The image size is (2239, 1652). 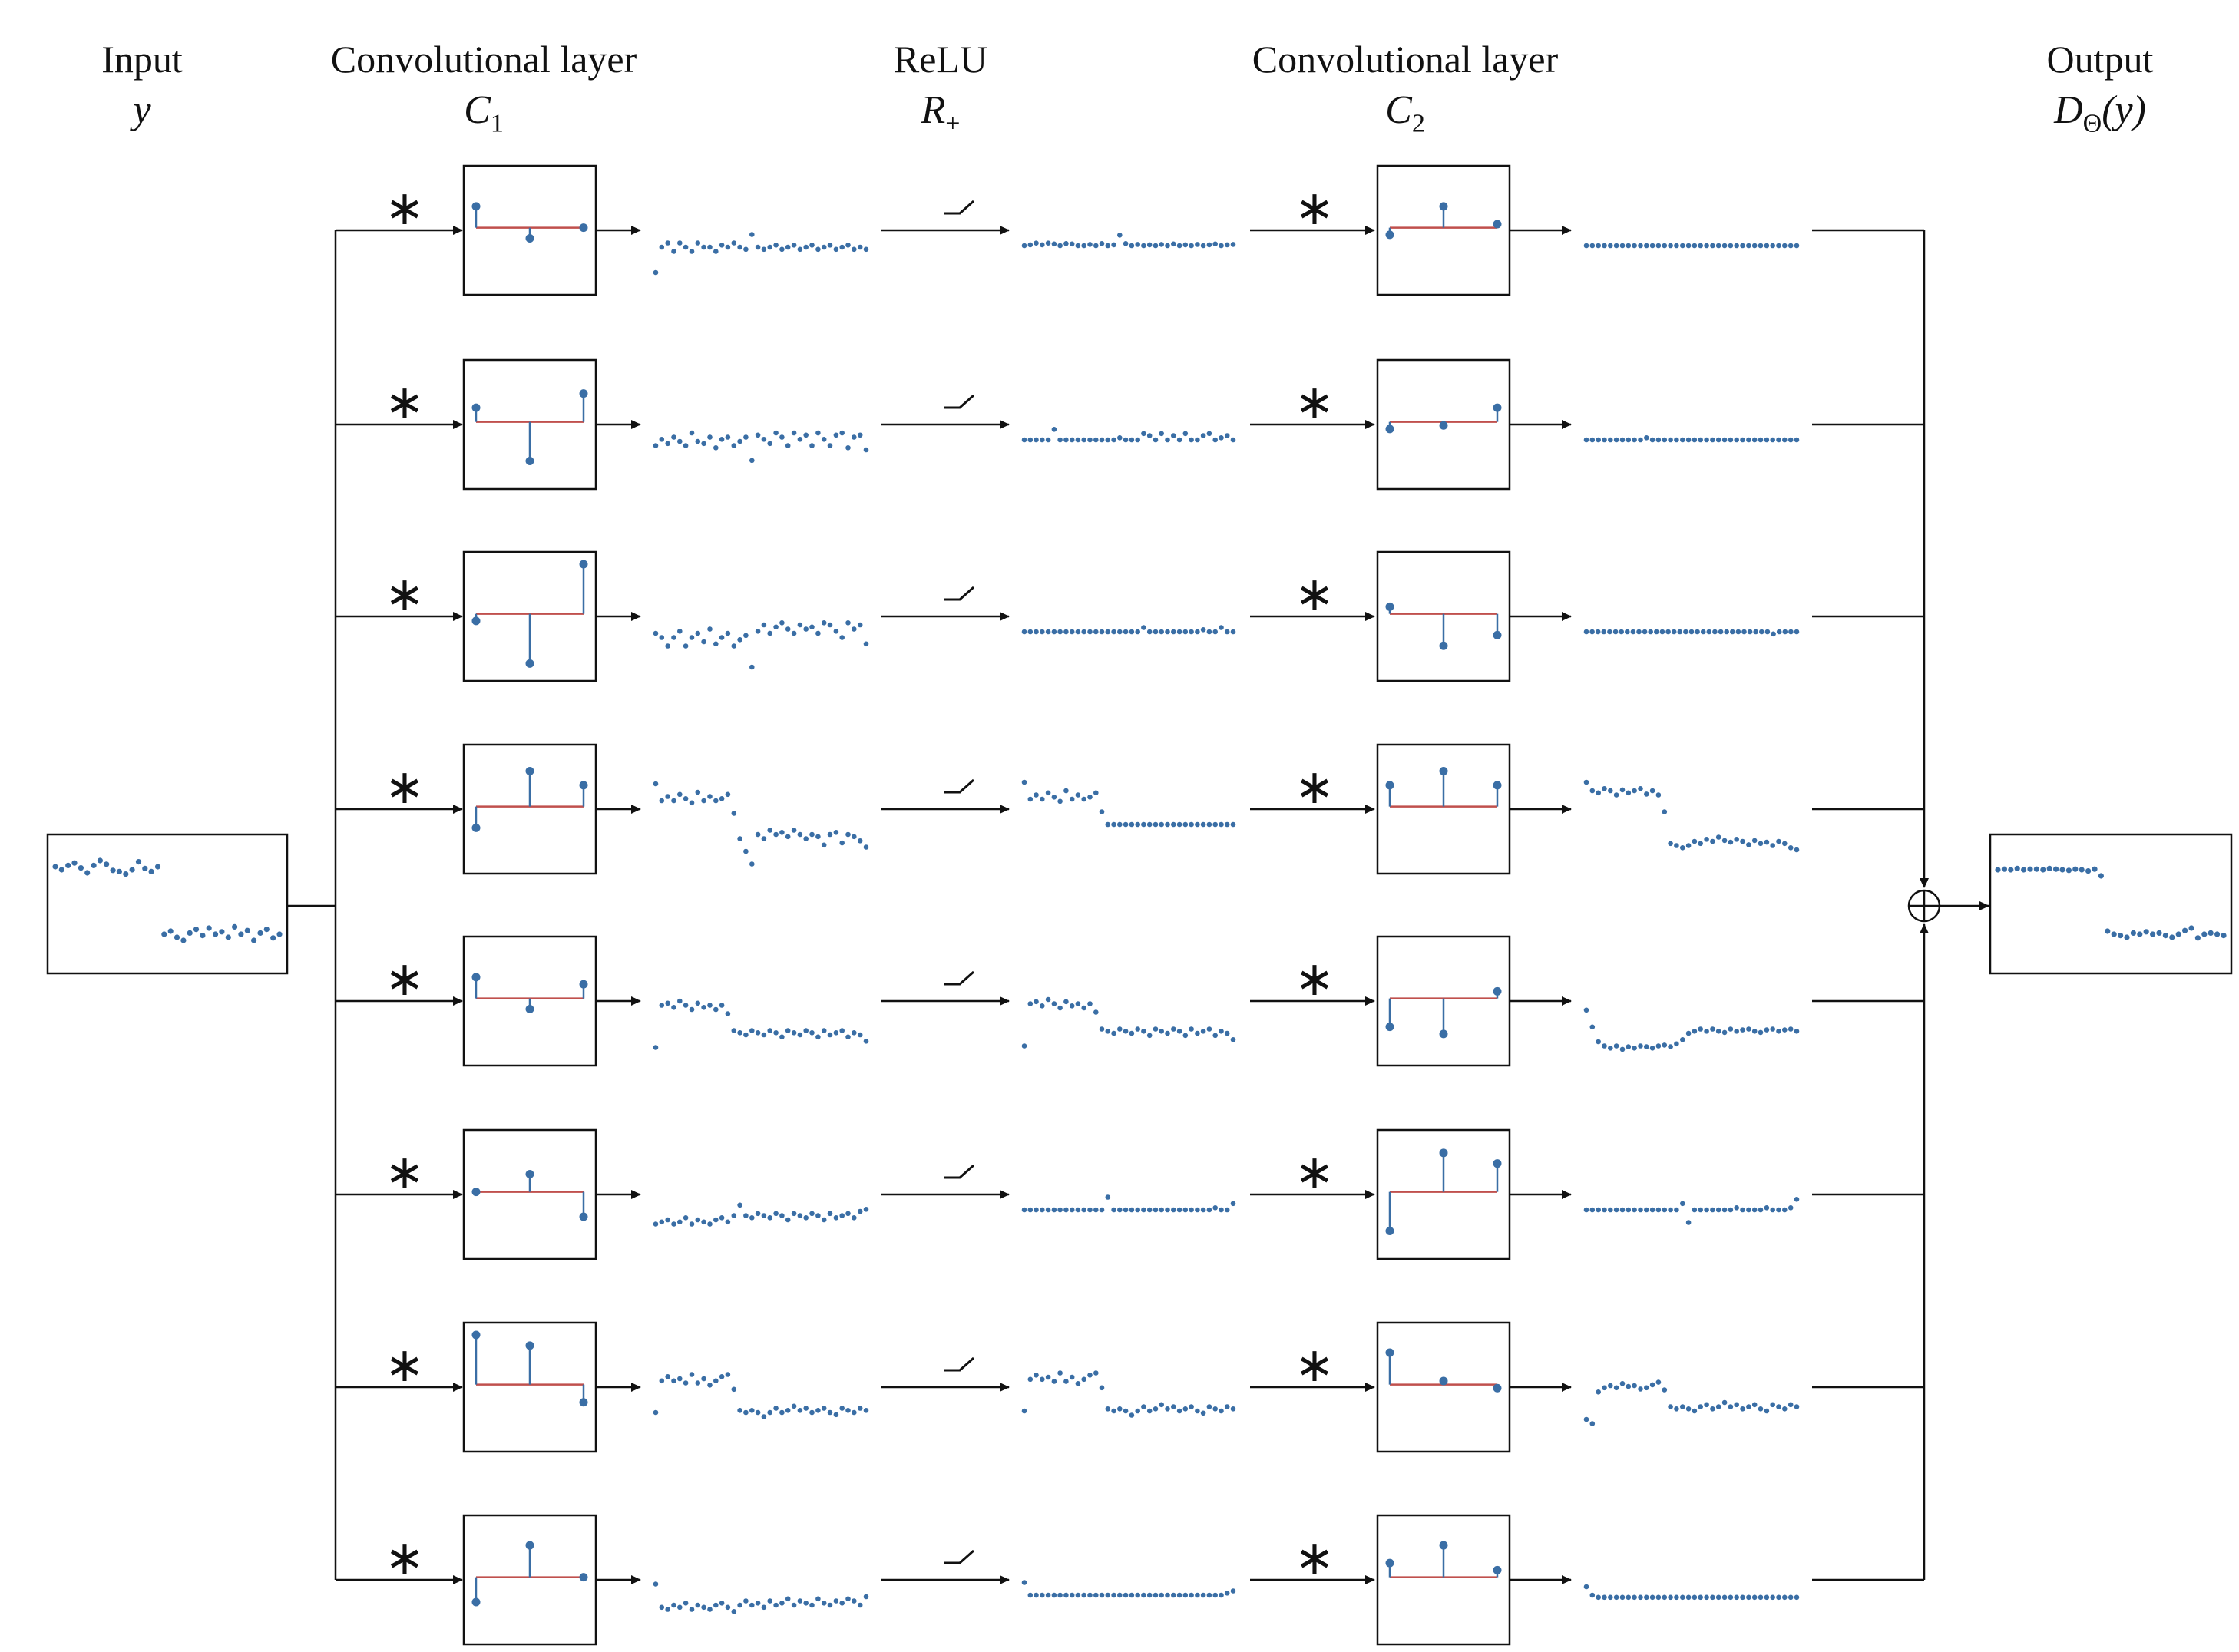 What do you see at coordinates (1497, 407) in the screenshot?
I see `ch2-conv2-kernel-tap` at bounding box center [1497, 407].